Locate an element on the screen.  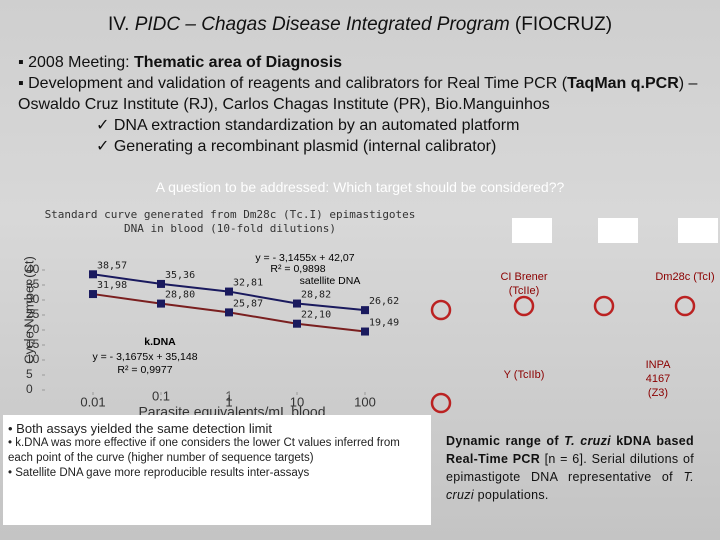
x-tick-label: 0.01 is located at coordinates (92, 401).